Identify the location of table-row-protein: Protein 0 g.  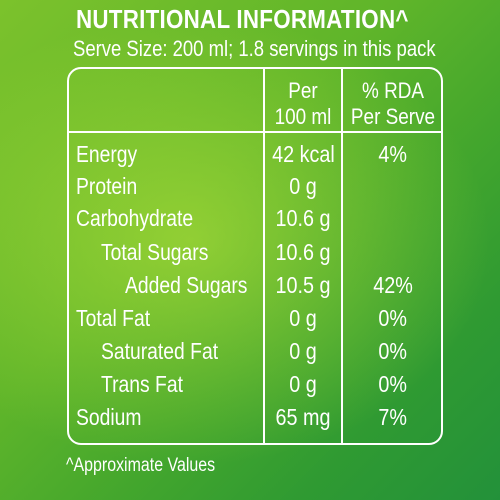
(250, 186).